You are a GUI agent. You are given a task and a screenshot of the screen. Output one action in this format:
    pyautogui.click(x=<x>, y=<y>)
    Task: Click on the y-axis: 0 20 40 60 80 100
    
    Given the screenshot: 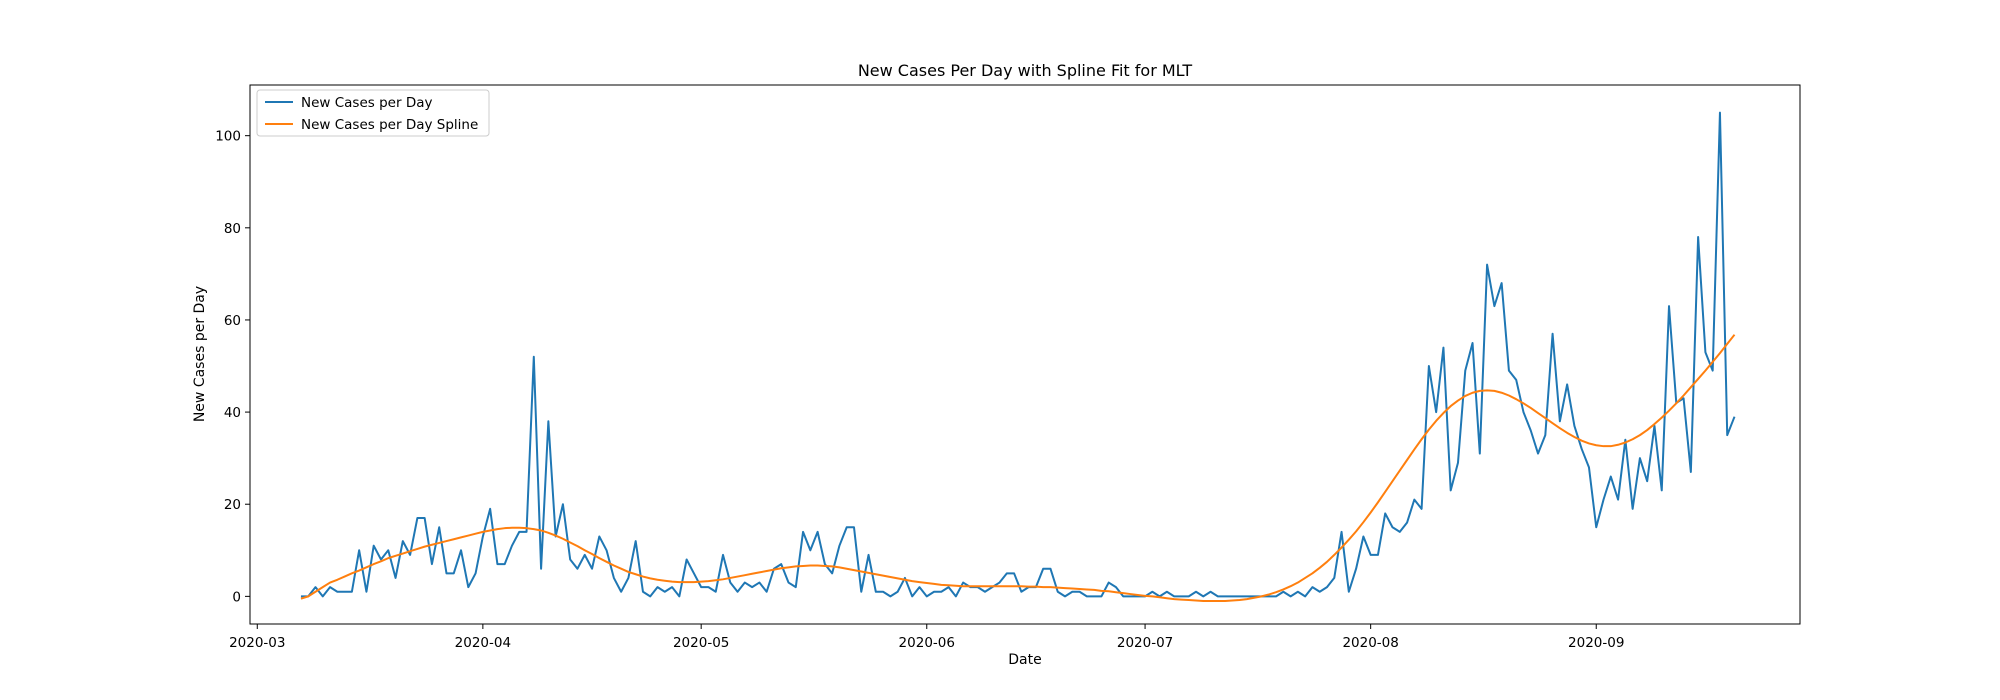 What is the action you would take?
    pyautogui.click(x=232, y=367)
    